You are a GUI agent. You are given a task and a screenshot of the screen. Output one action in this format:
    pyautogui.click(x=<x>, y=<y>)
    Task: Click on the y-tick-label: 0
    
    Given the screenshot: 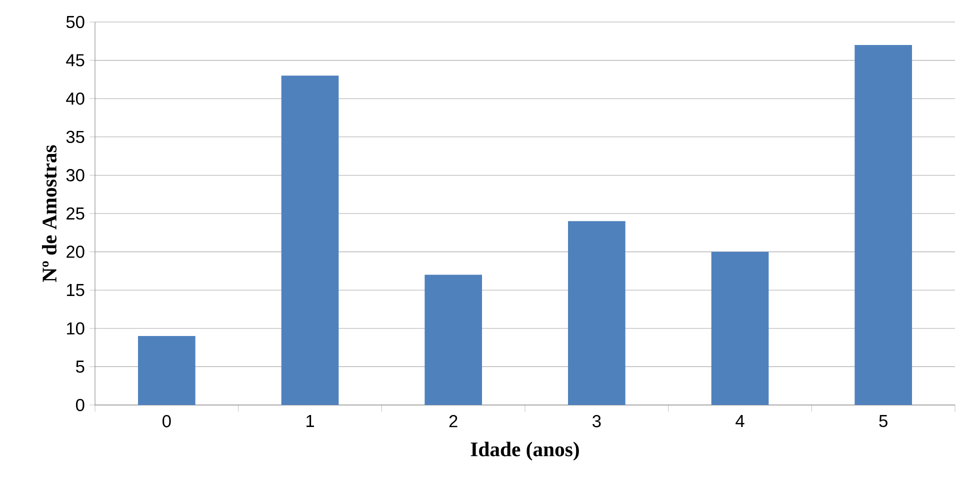 What is the action you would take?
    pyautogui.click(x=80, y=405)
    